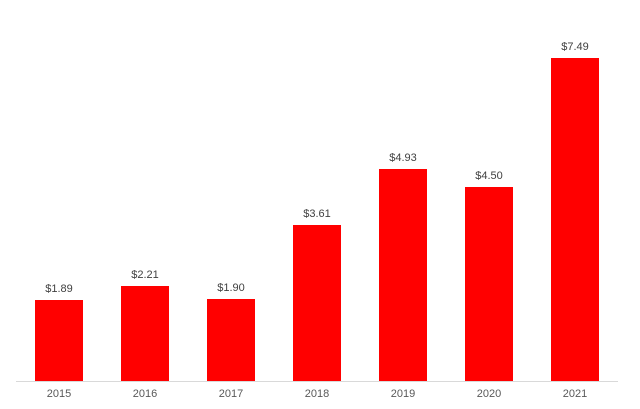 The height and width of the screenshot is (409, 640). Describe the element at coordinates (145, 394) in the screenshot. I see `x-axis-tick-label: 2016` at that location.